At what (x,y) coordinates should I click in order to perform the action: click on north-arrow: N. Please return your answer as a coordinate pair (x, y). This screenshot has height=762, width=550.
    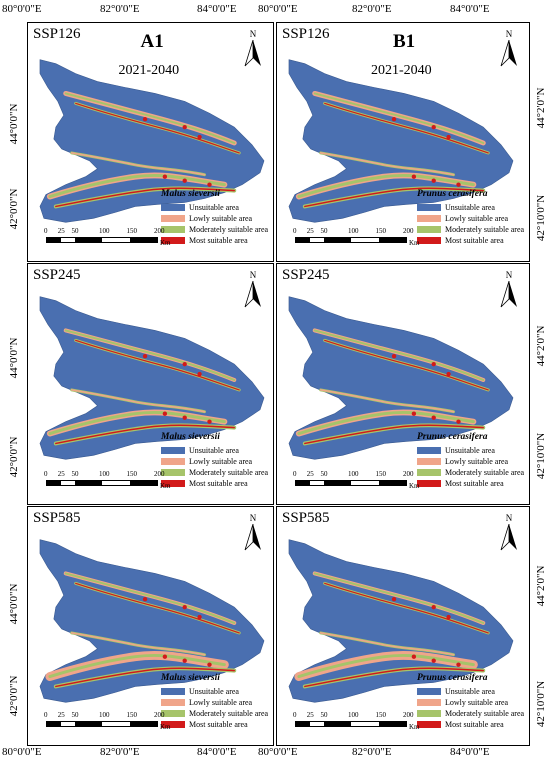
    Looking at the image, I should click on (253, 49).